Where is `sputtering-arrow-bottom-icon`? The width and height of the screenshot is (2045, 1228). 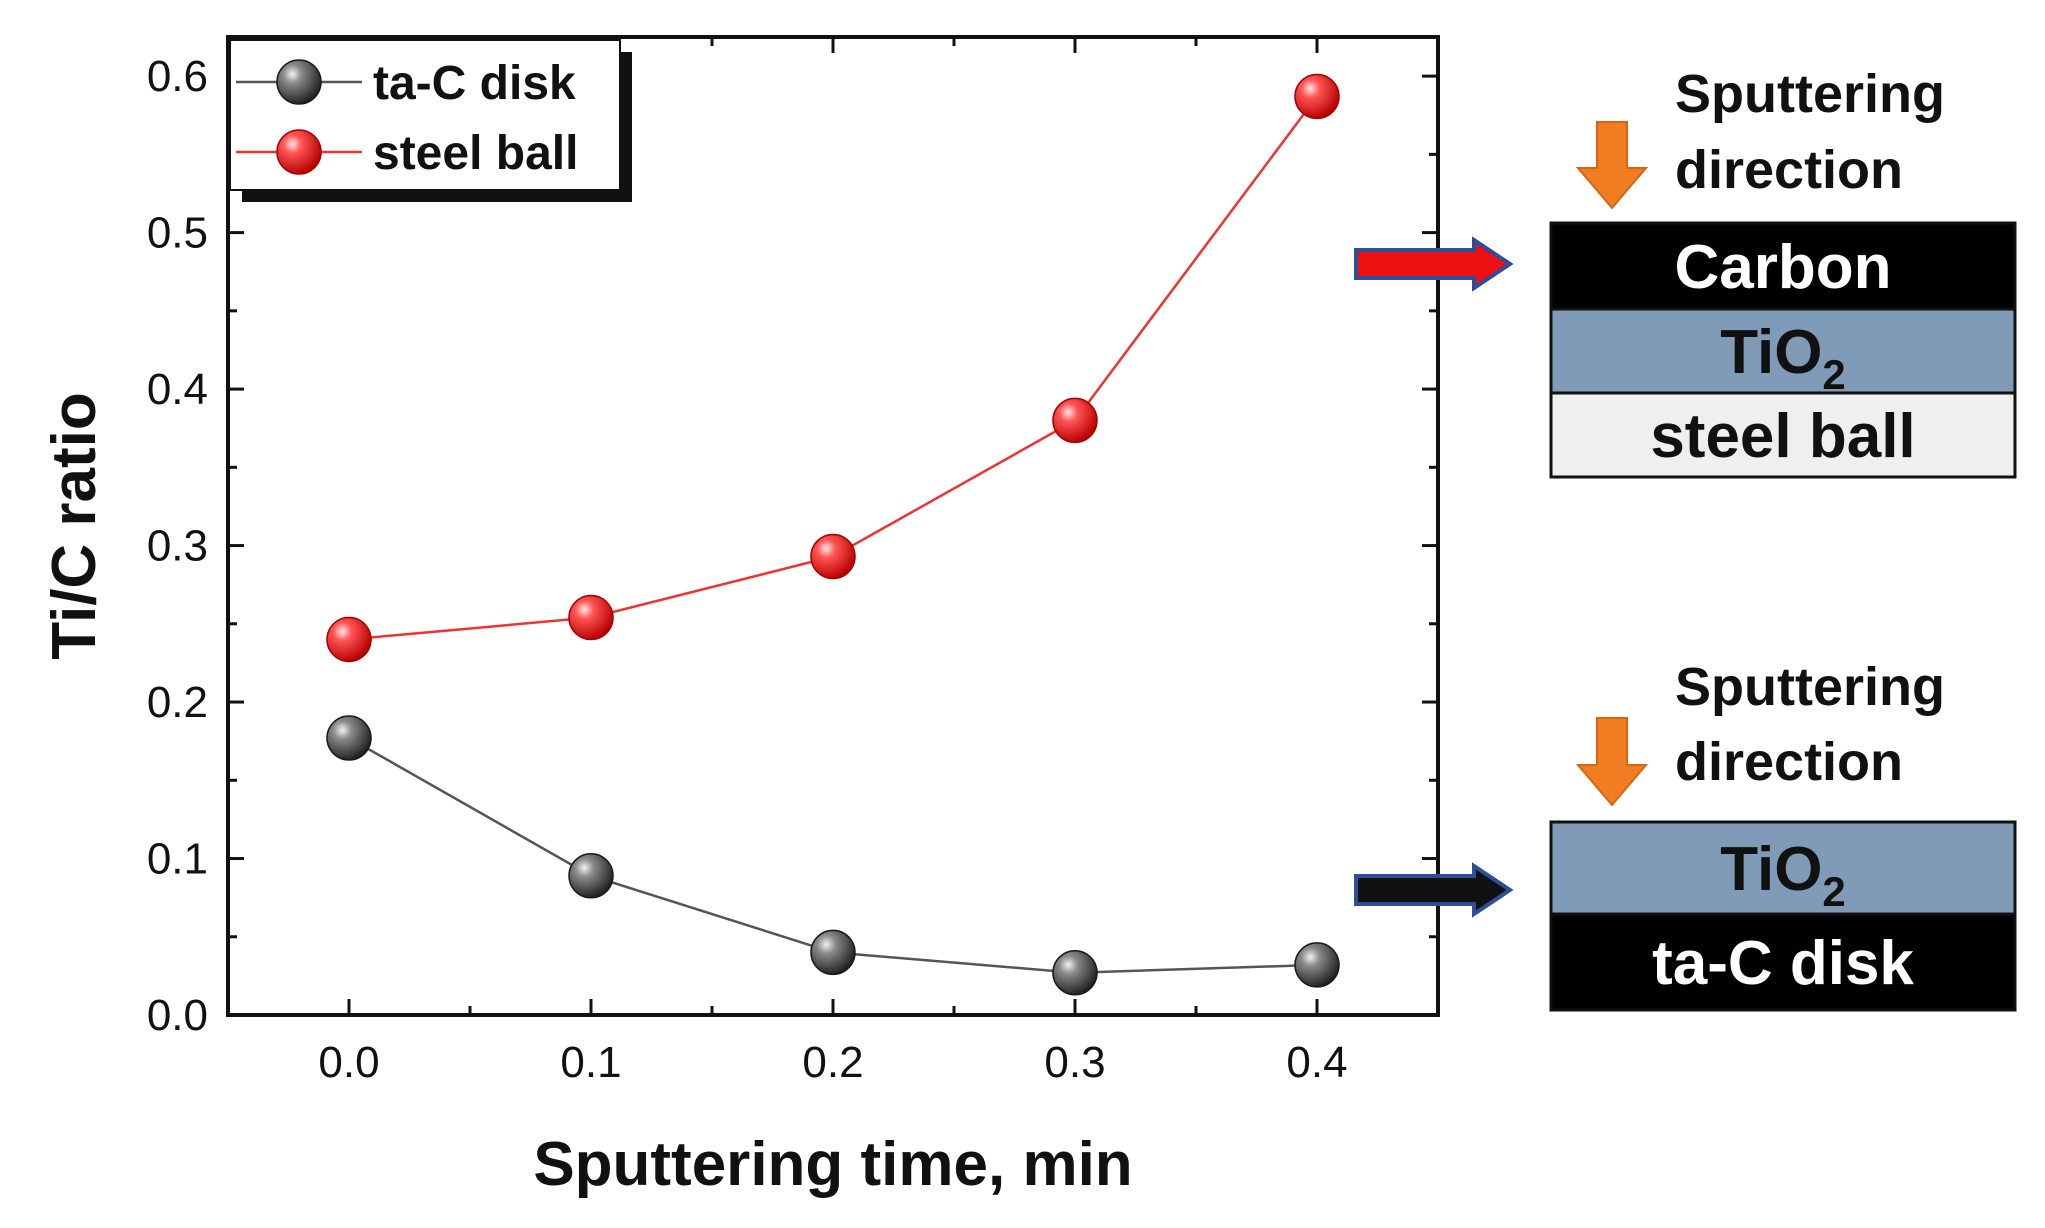 sputtering-arrow-bottom-icon is located at coordinates (1612, 762).